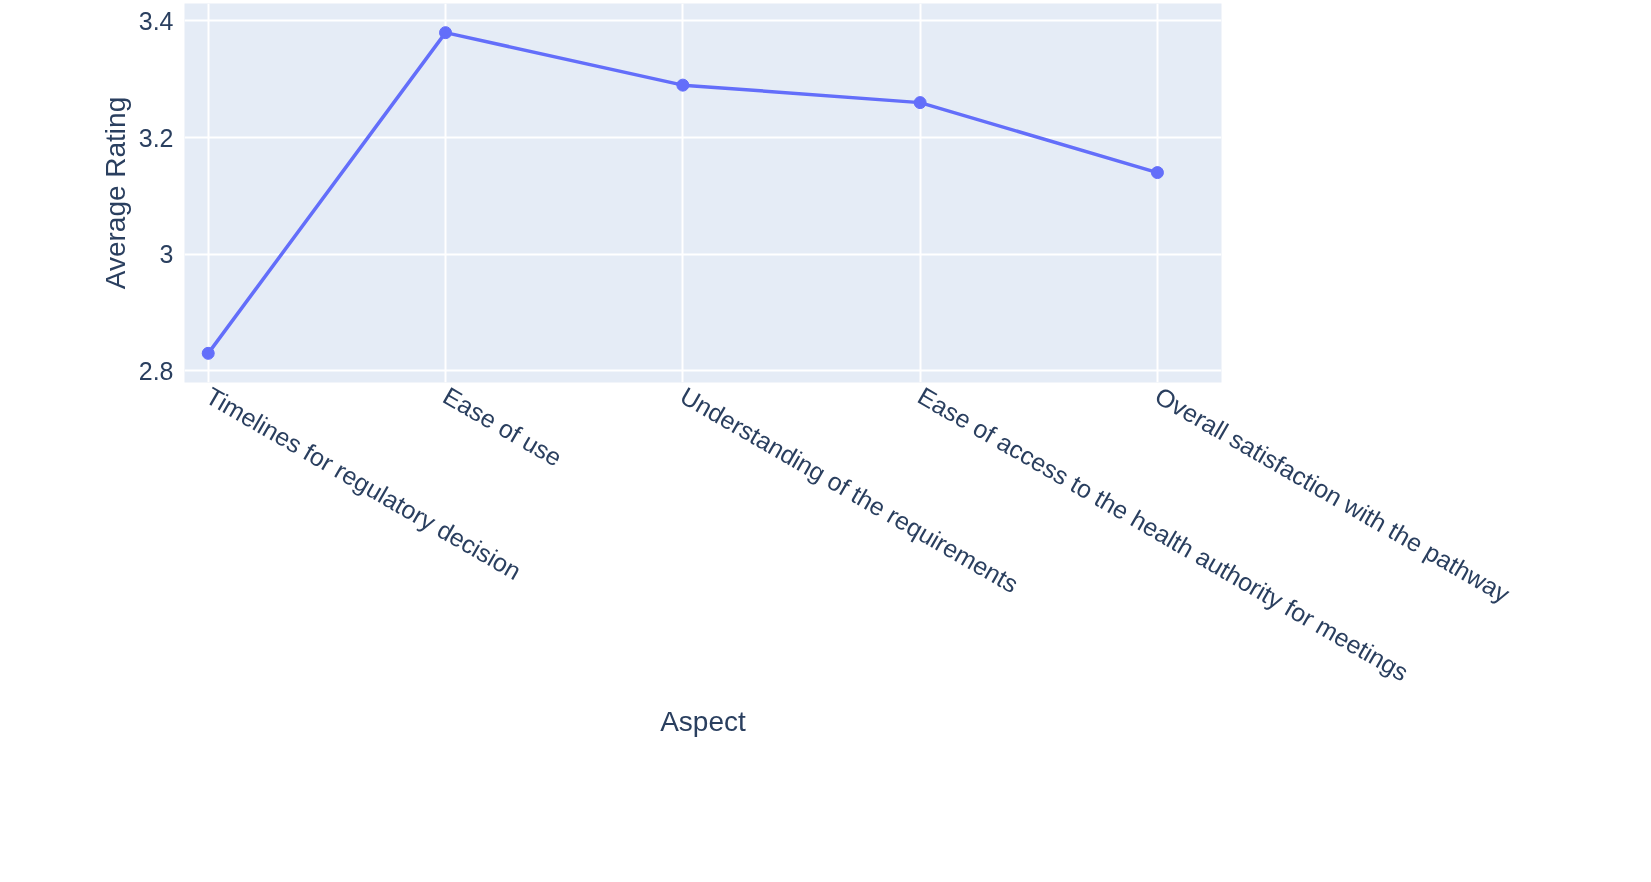 The height and width of the screenshot is (882, 1651). Describe the element at coordinates (156, 137) in the screenshot. I see `y-tick-label: 3.2` at that location.